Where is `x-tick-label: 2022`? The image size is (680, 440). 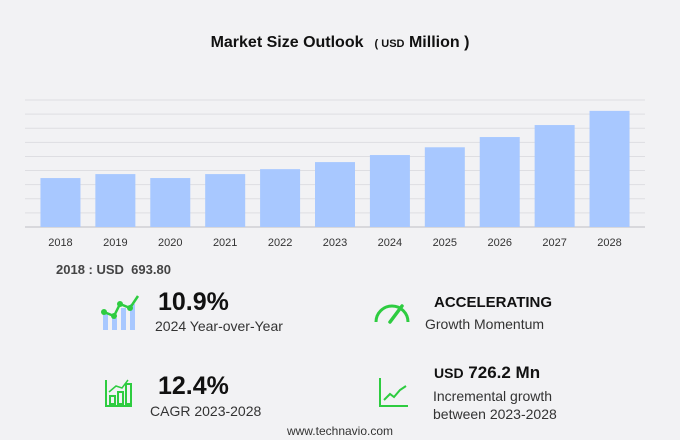 x-tick-label: 2022 is located at coordinates (280, 243).